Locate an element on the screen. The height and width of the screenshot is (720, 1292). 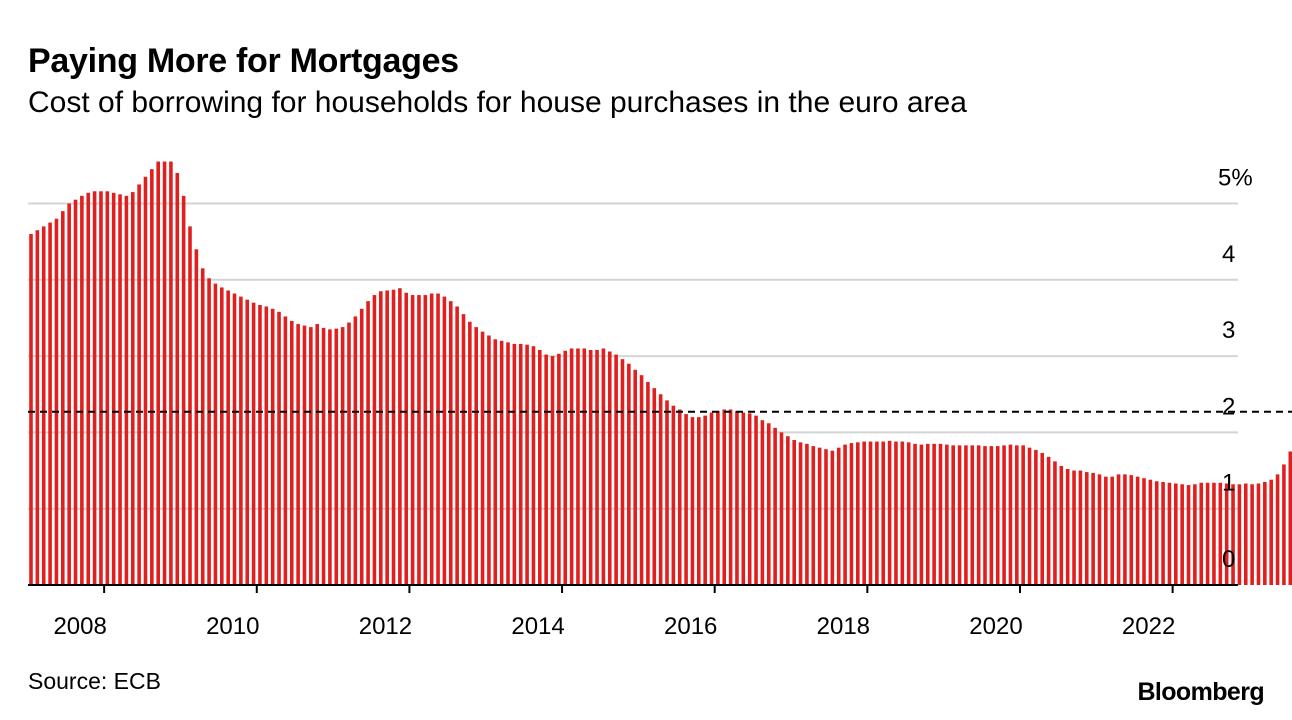
bloomberg-logo: Bloomberg is located at coordinates (1200, 692).